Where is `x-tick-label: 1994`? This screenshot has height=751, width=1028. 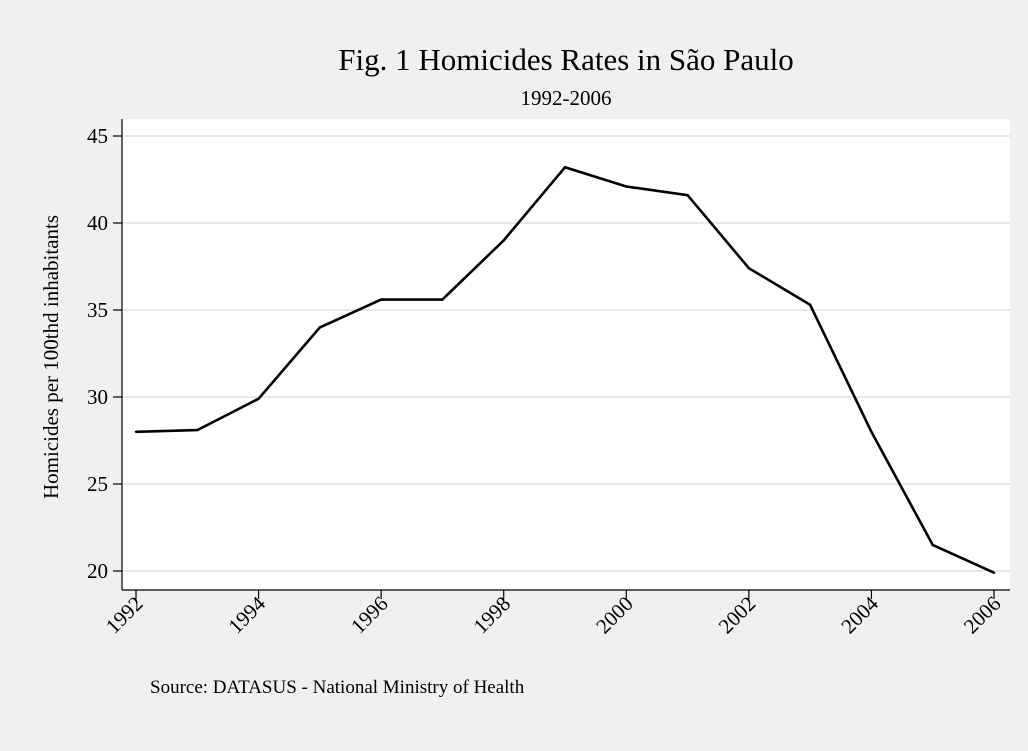
x-tick-label: 1994 is located at coordinates (246, 614).